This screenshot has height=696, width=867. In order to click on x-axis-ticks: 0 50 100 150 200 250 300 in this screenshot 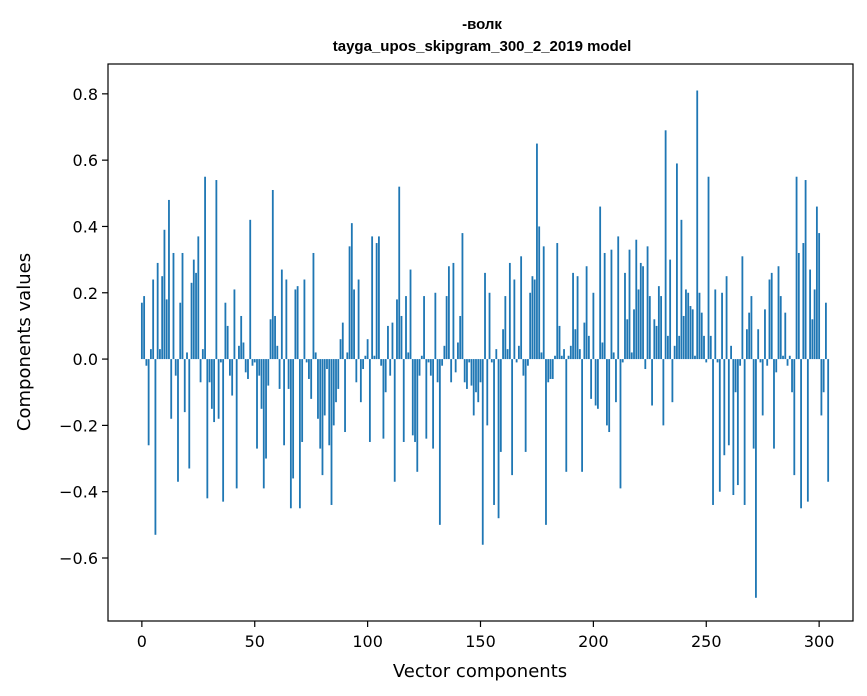, I will do `click(486, 636)`.